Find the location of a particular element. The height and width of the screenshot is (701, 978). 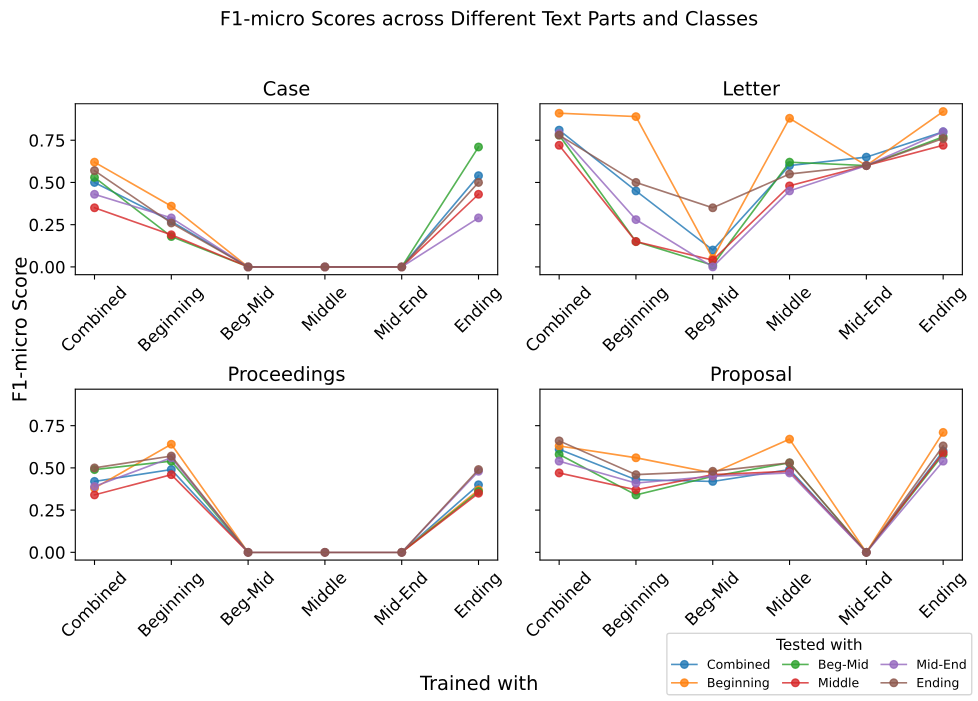

y-axis-title: F1-micro Score is located at coordinates (19, 329).